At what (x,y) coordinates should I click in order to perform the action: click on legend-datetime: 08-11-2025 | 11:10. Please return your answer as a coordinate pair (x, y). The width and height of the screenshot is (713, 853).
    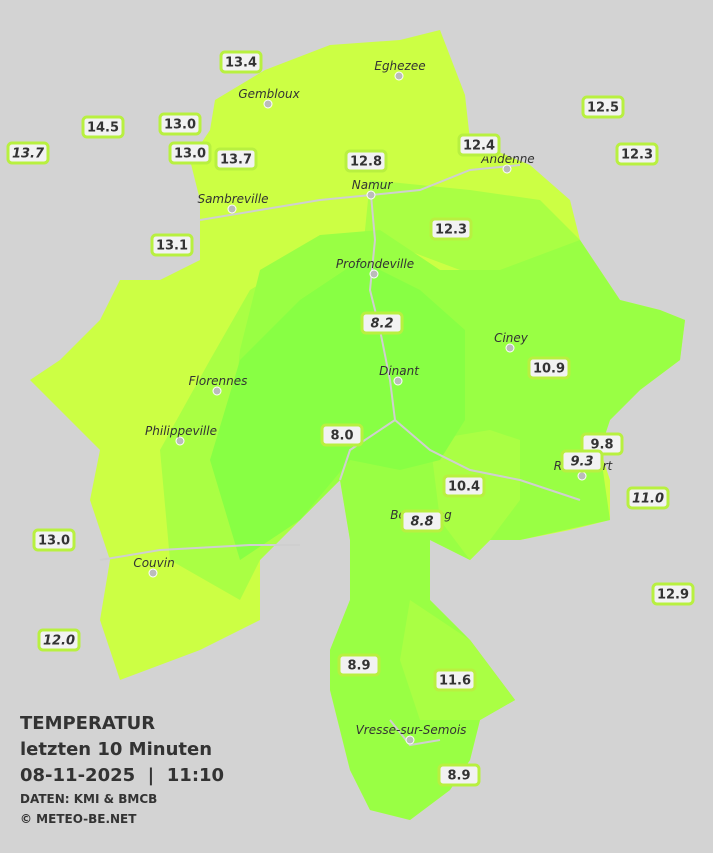
    Looking at the image, I should click on (122, 775).